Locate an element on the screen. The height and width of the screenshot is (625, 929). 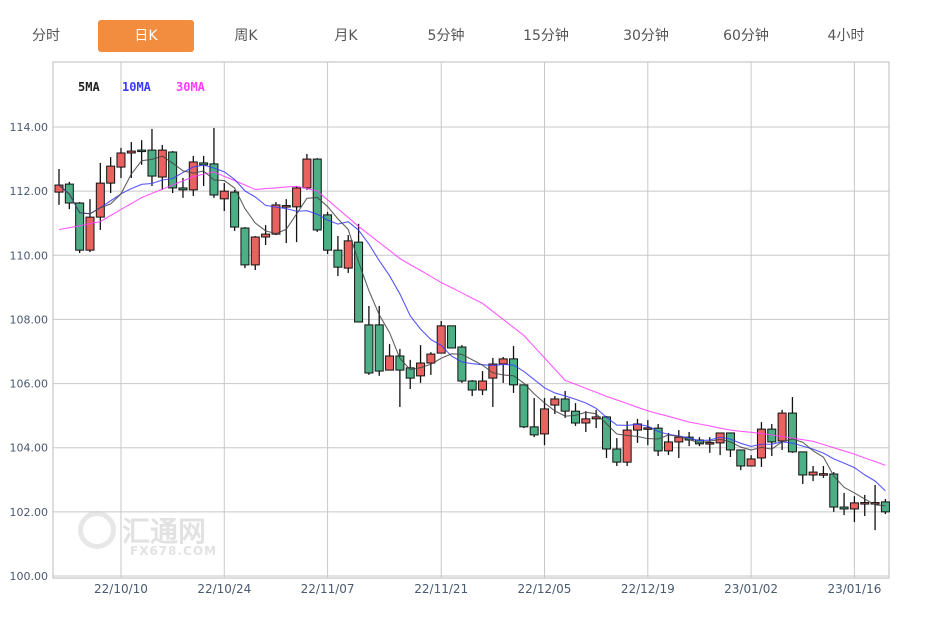
tab-2: 日K is located at coordinates (146, 36).